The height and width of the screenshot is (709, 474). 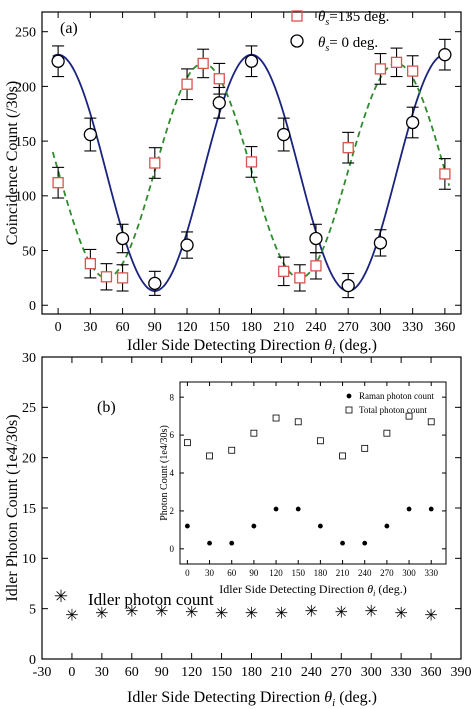 I want to click on inset-legend-label-total: Total photon count, so click(x=393, y=410).